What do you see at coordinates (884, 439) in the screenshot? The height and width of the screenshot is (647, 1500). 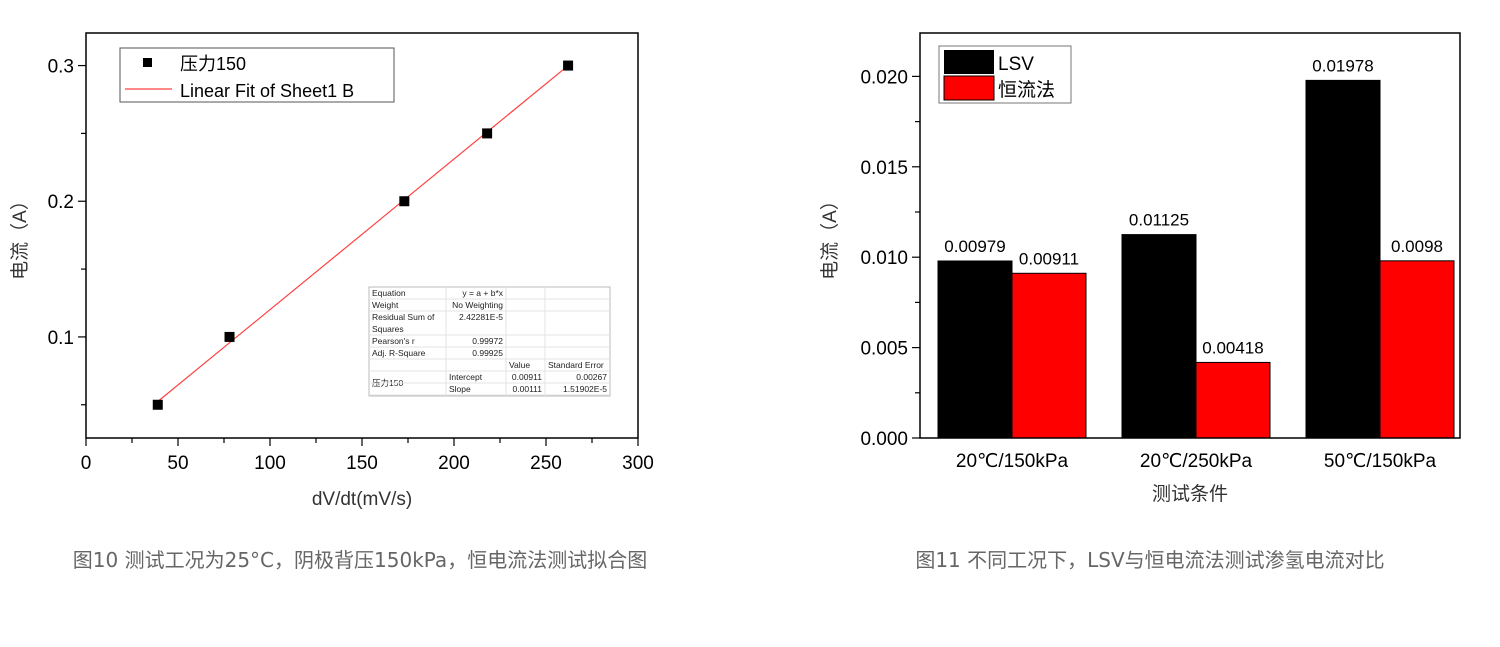 I see `y-tick-label: 0.000` at bounding box center [884, 439].